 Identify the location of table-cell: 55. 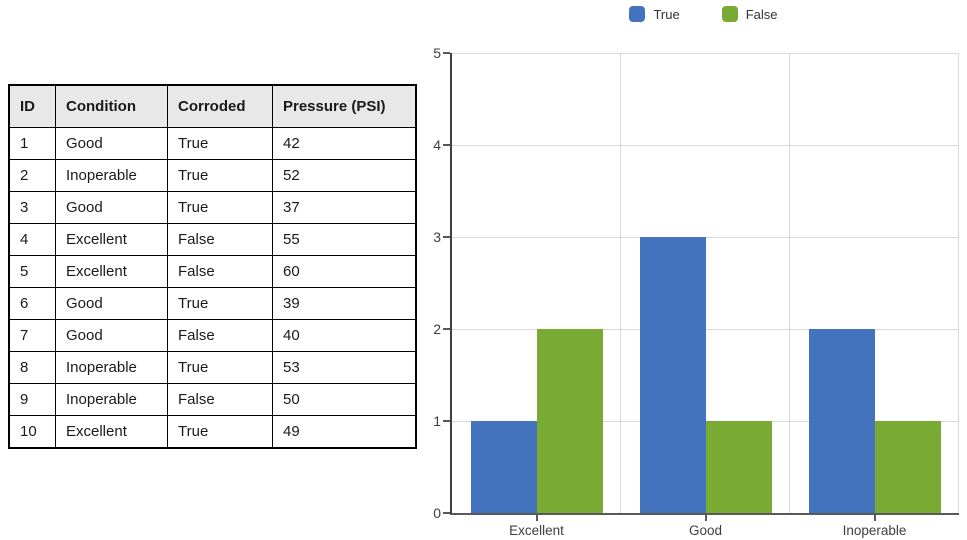
(344, 239).